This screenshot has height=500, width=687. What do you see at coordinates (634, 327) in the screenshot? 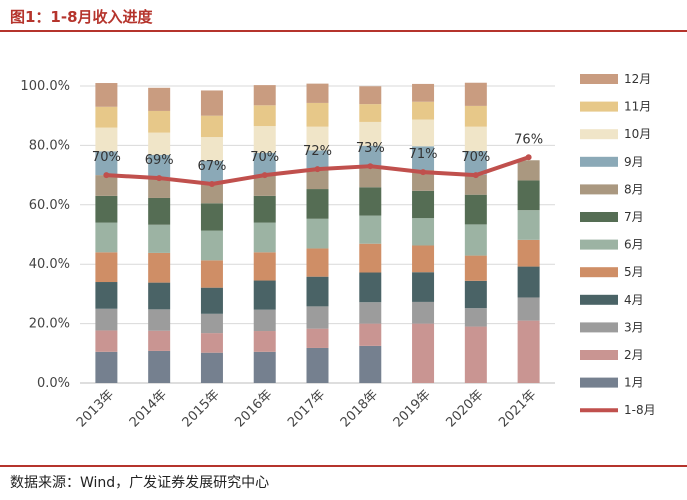
I see `legend-label: 3月` at bounding box center [634, 327].